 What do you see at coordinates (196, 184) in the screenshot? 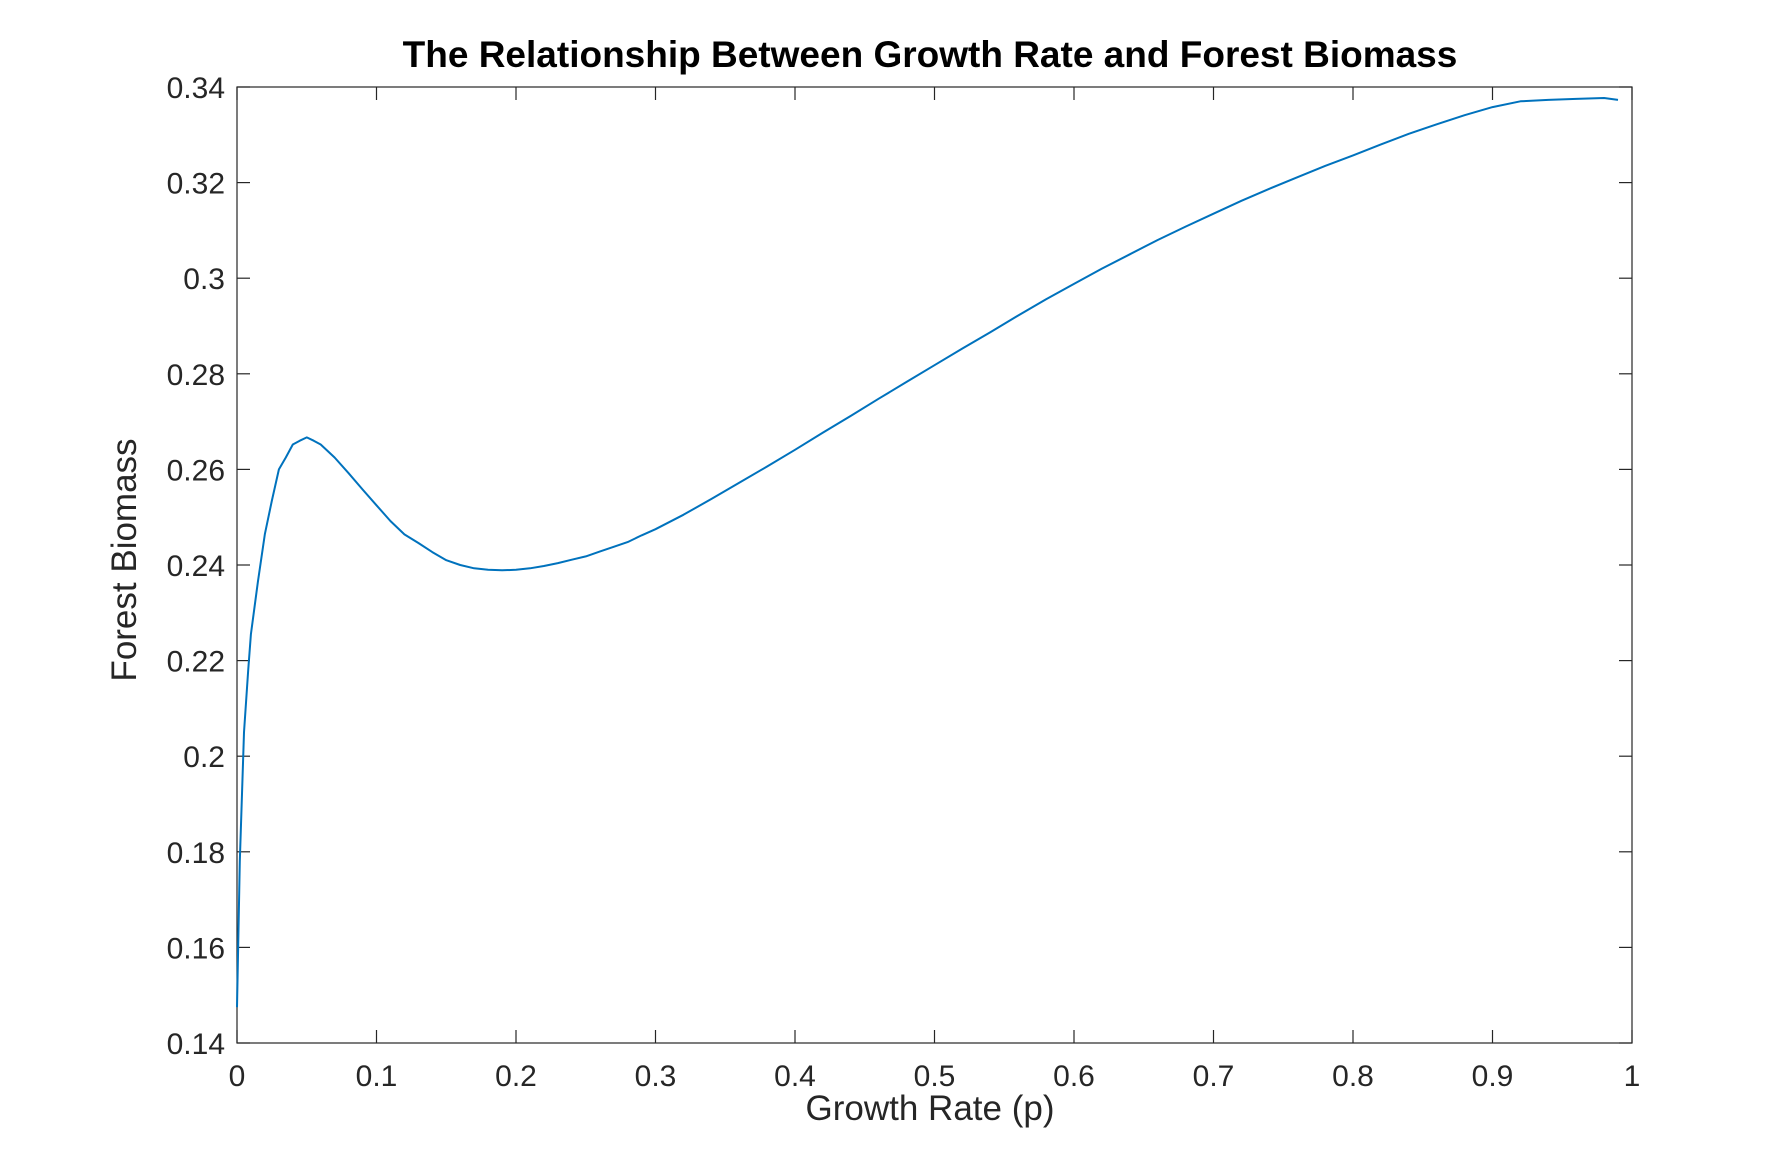
I see `y-tick-label: 0.32` at bounding box center [196, 184].